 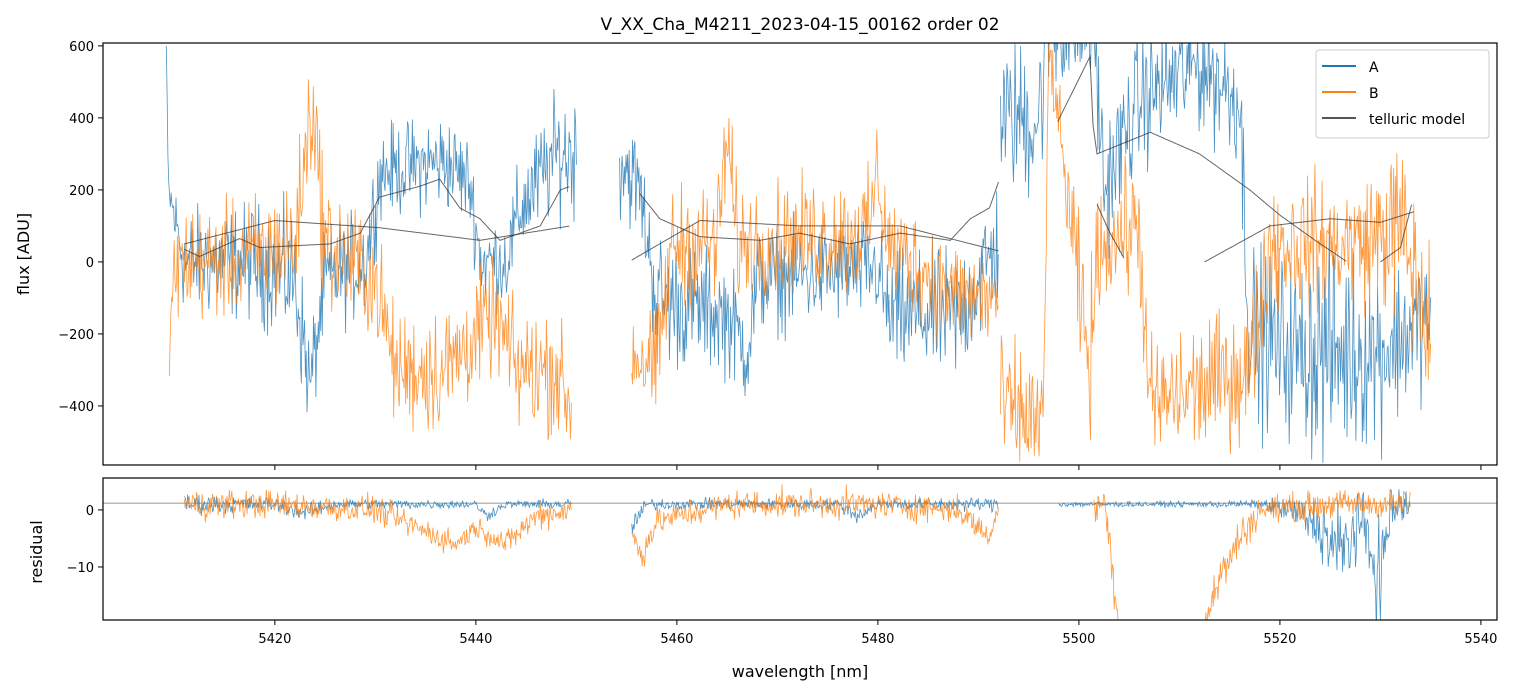 I want to click on legend-label-b: B, so click(x=1374, y=94).